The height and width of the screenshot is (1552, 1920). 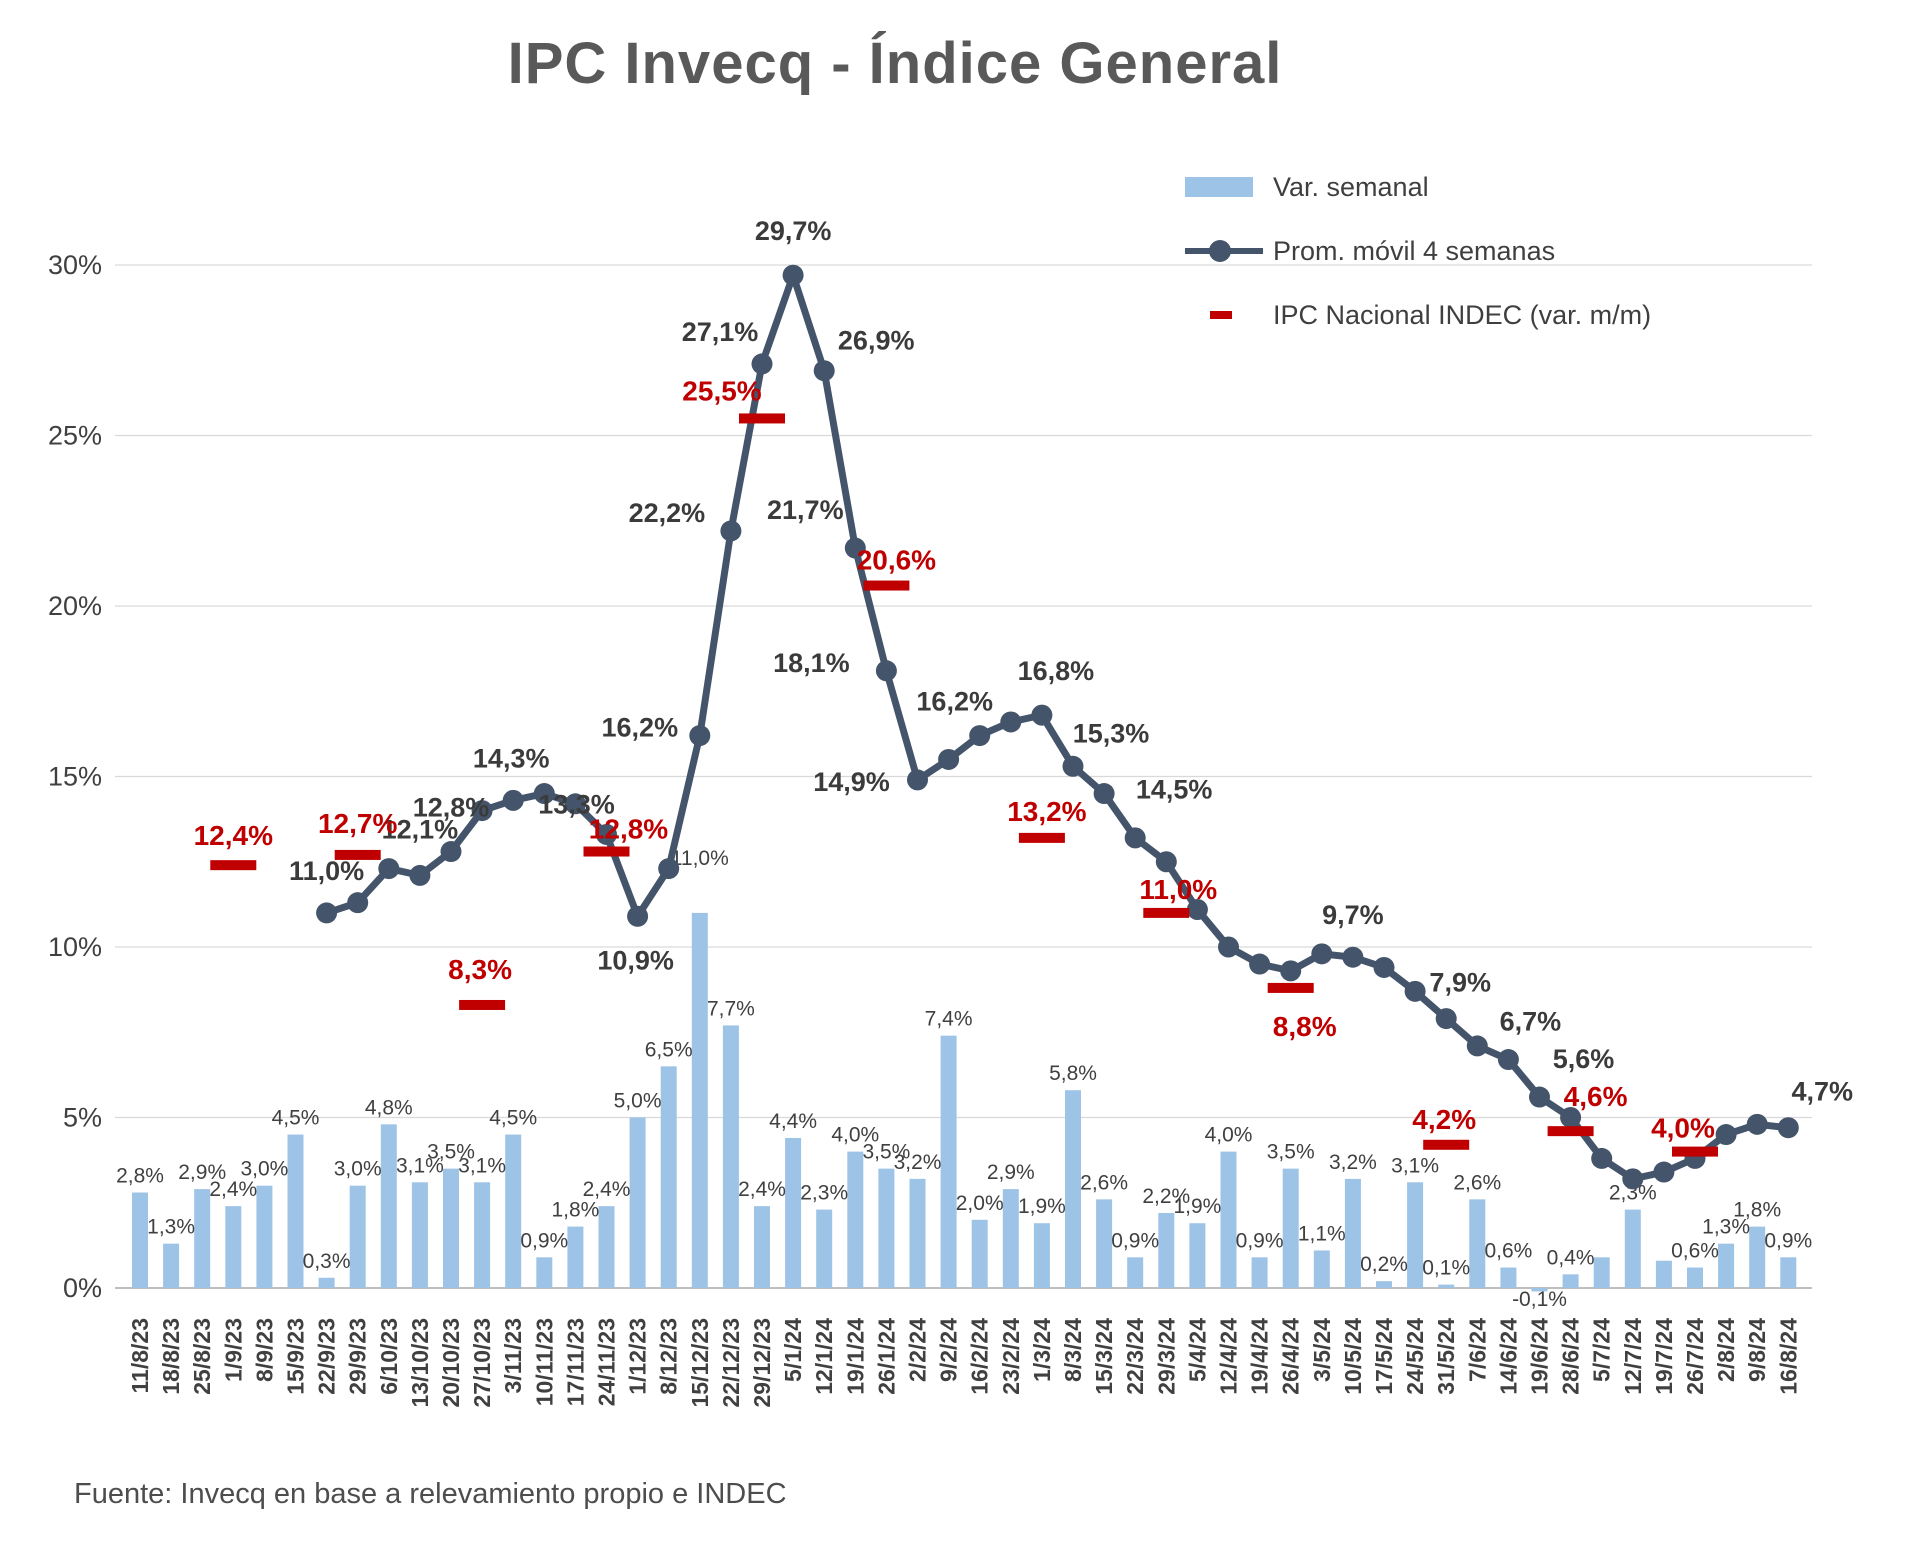 I want to click on moving-average-label: 12,8%, so click(x=451, y=808).